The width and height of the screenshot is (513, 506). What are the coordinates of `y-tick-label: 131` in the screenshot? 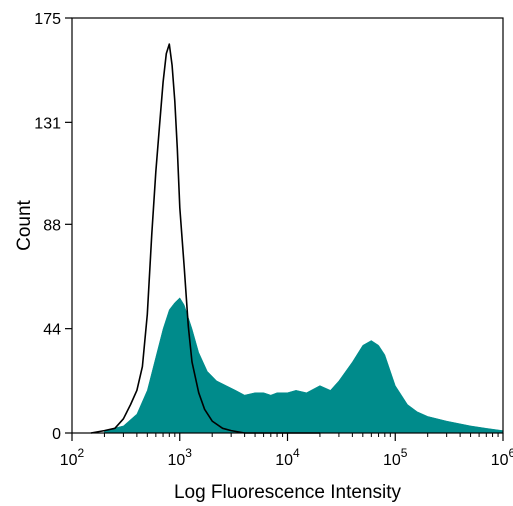 It's located at (47, 123).